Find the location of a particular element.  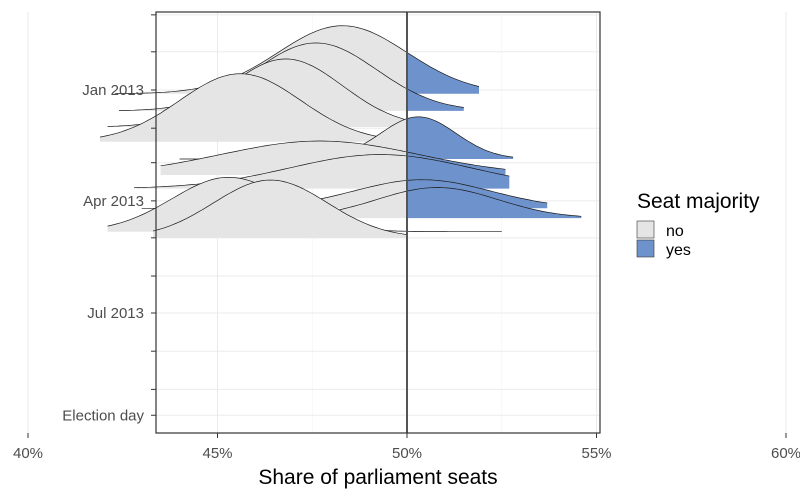

x-tick-label: 50% is located at coordinates (407, 453).